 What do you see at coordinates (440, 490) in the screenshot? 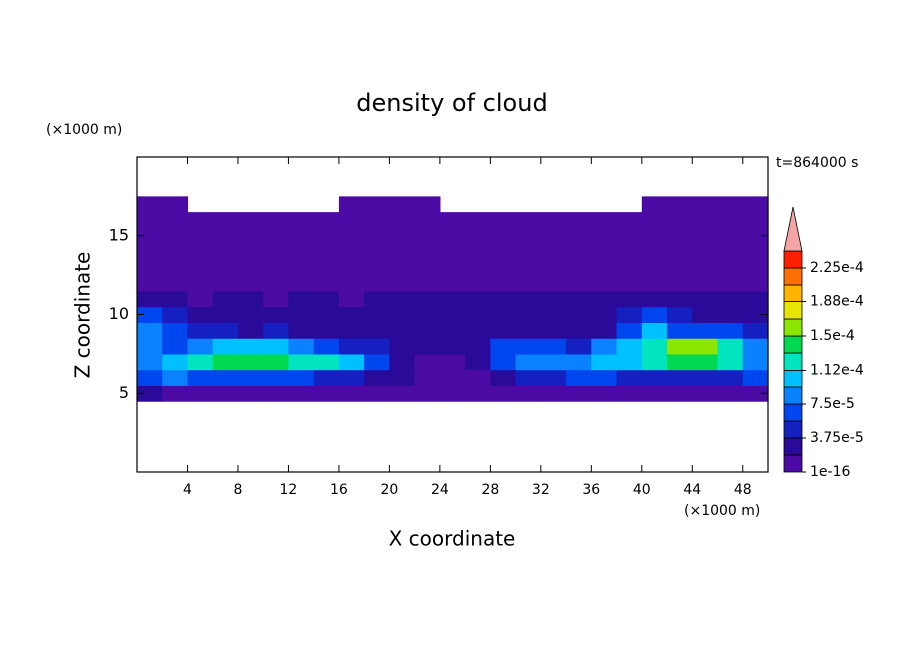
I see `x-tick-label: 24` at bounding box center [440, 490].